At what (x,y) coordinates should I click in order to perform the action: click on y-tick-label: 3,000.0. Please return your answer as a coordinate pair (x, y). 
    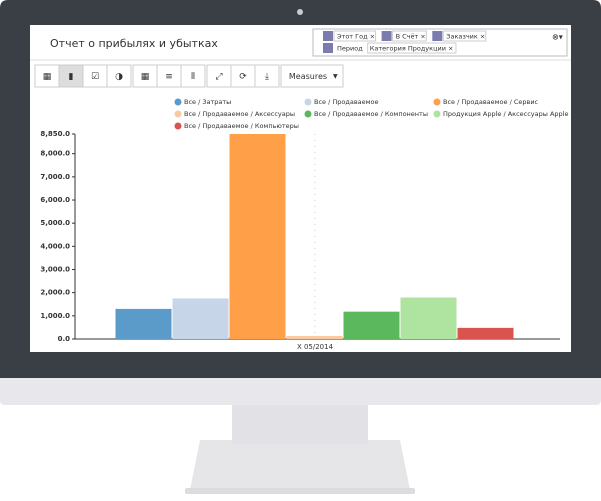
    Looking at the image, I should click on (55, 270).